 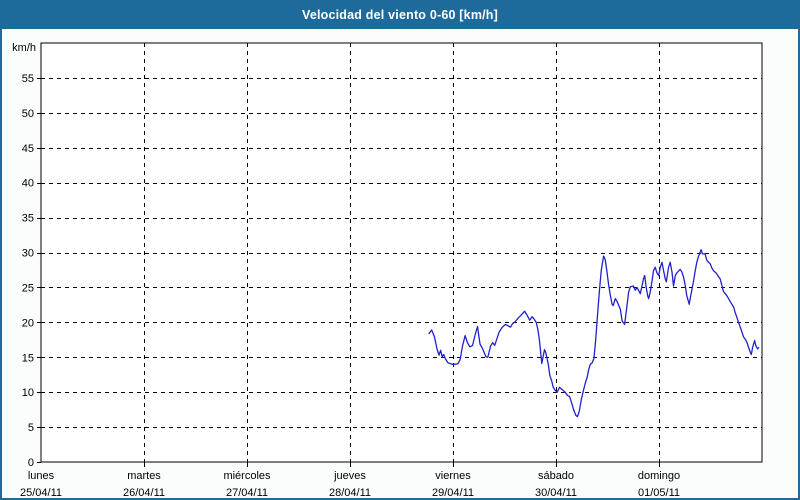 I want to click on y-axis-label: 55, so click(x=28, y=79).